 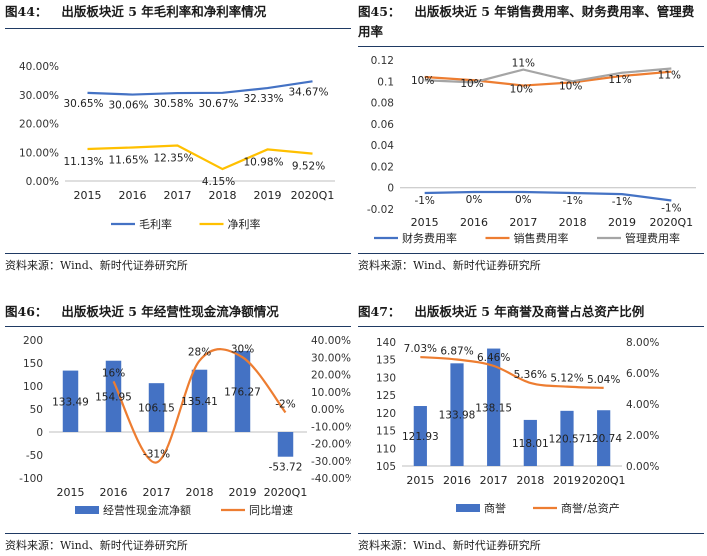 I want to click on data-label: 118.01, so click(x=530, y=444).